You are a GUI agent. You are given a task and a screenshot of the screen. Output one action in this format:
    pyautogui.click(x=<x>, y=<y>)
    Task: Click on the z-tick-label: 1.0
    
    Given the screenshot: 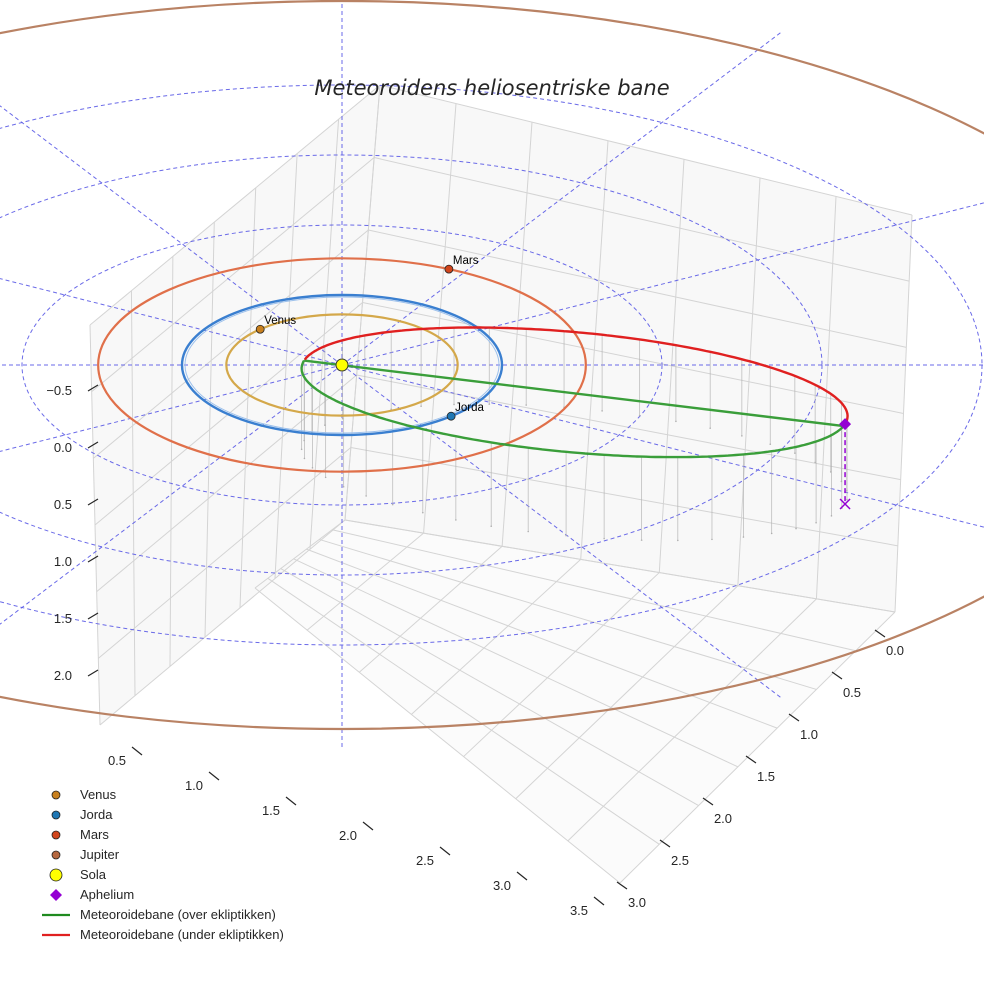 What is the action you would take?
    pyautogui.click(x=63, y=561)
    